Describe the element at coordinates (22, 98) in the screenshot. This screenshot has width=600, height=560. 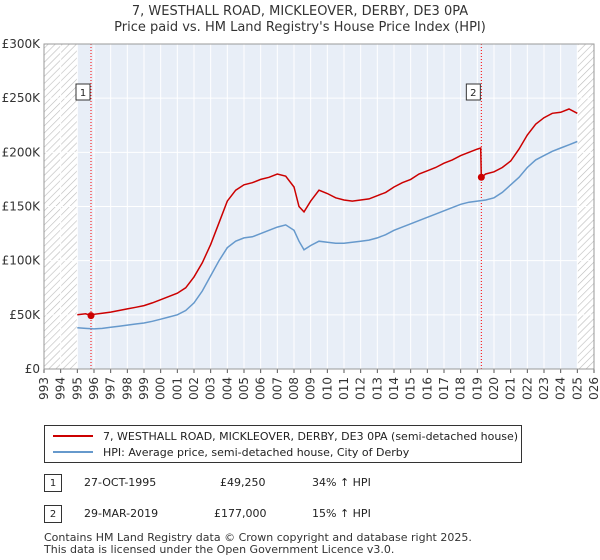
I see `y-tick-label: £250K` at that location.